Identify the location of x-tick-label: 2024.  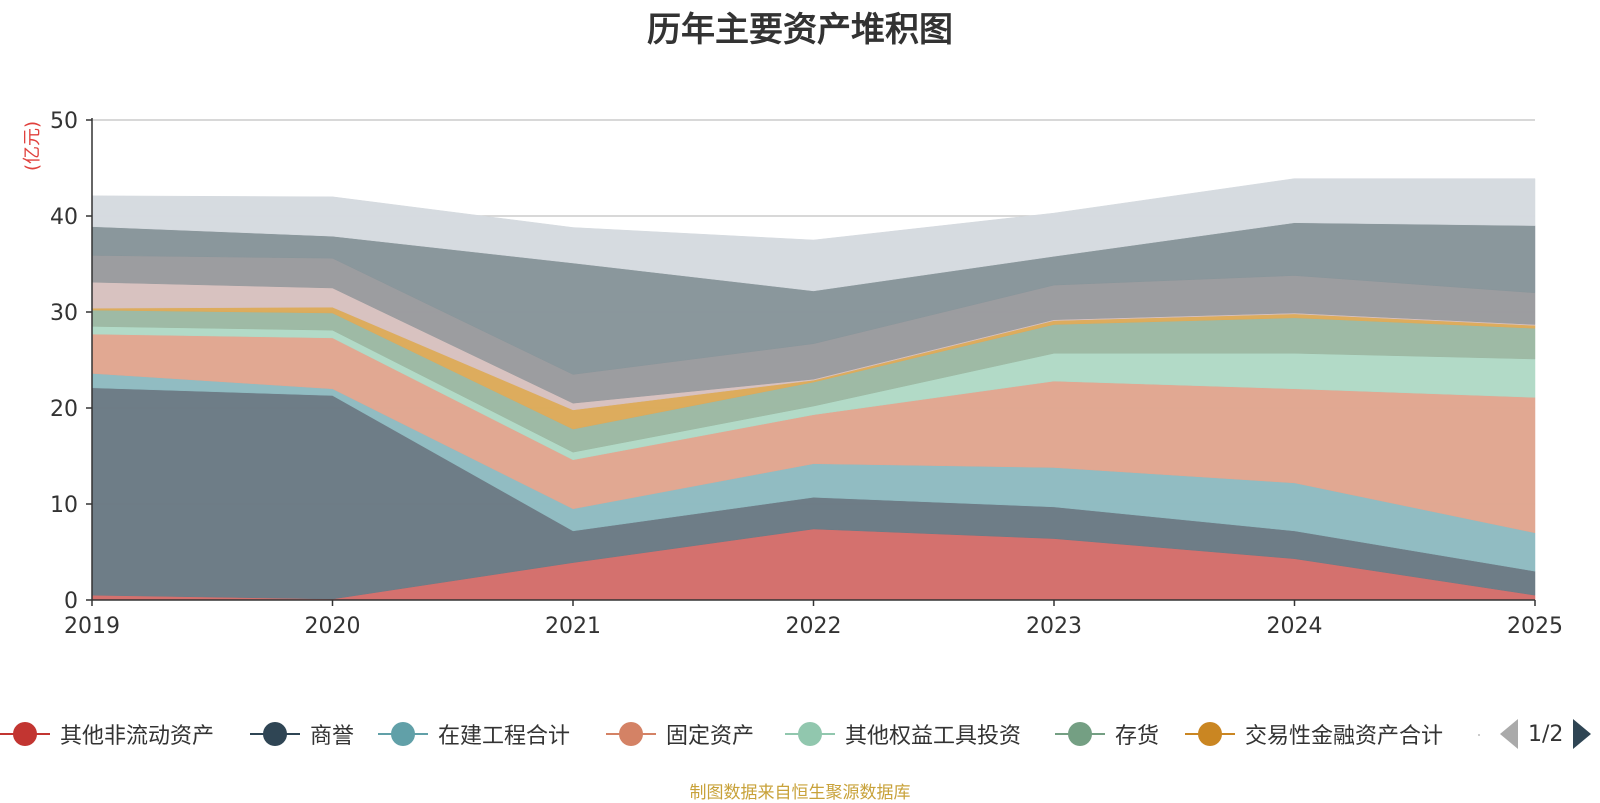
(1295, 626).